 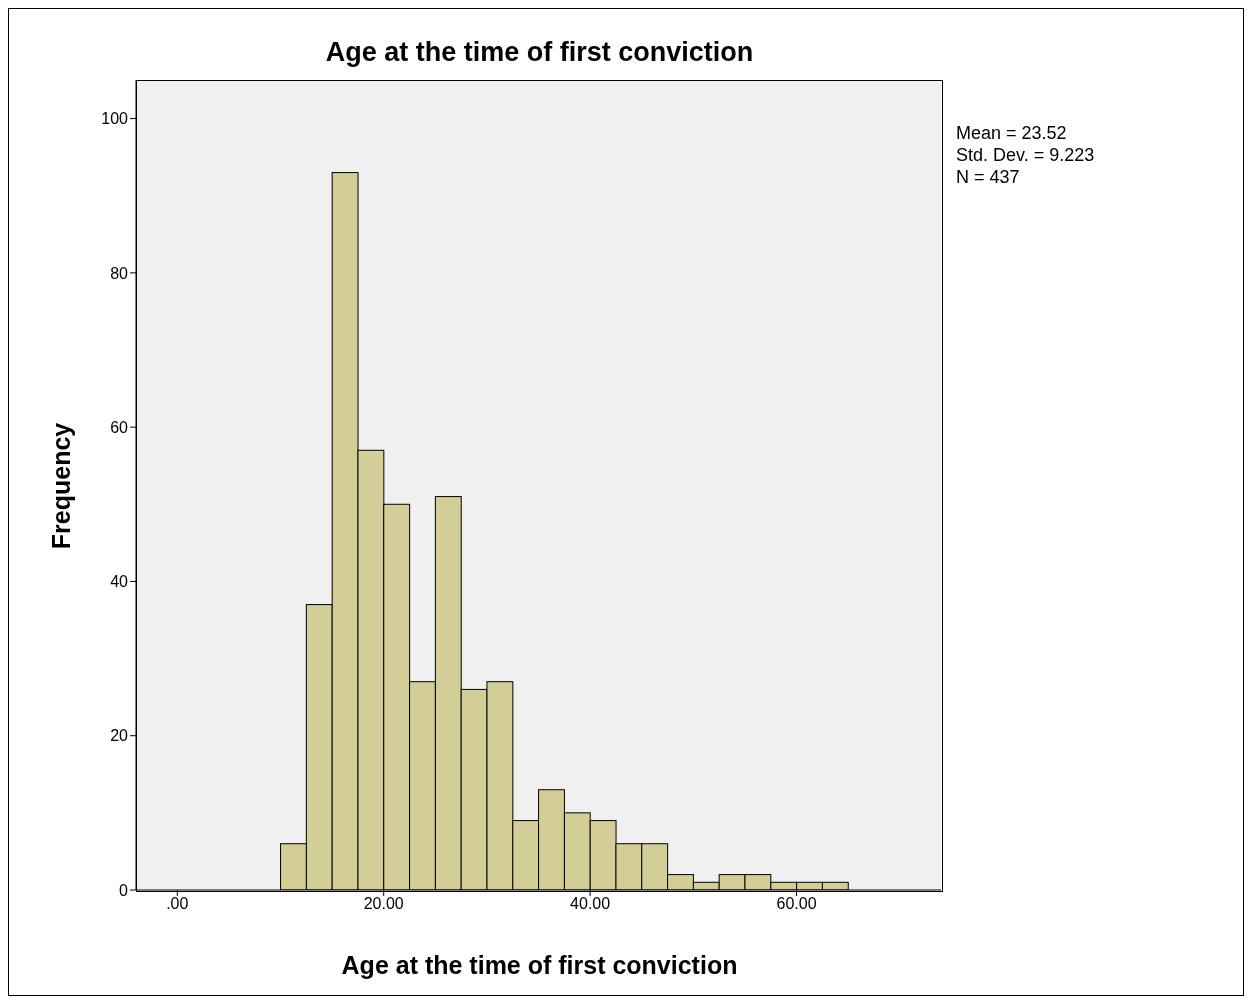 I want to click on y-tick-label: 20, so click(x=119, y=736).